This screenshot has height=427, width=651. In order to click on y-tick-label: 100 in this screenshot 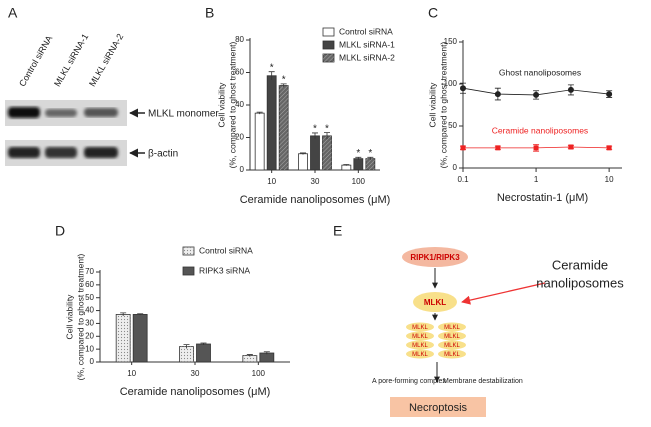, I will do `click(451, 83)`.